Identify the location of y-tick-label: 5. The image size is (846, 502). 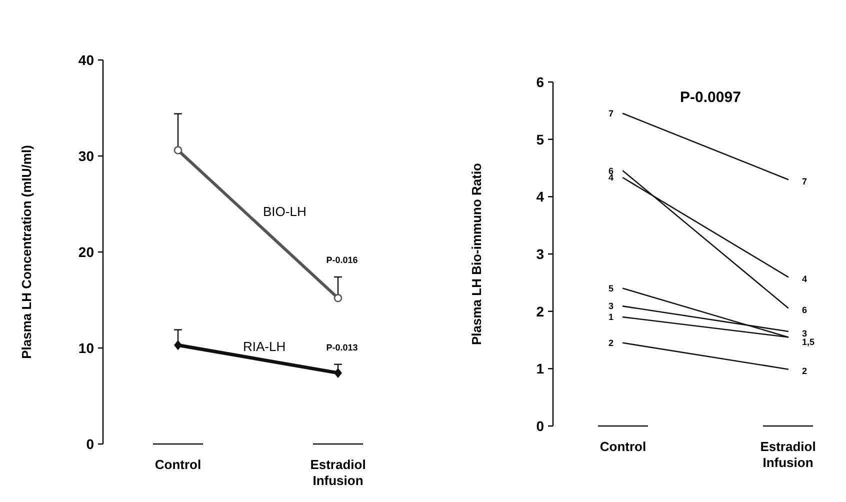
(540, 139).